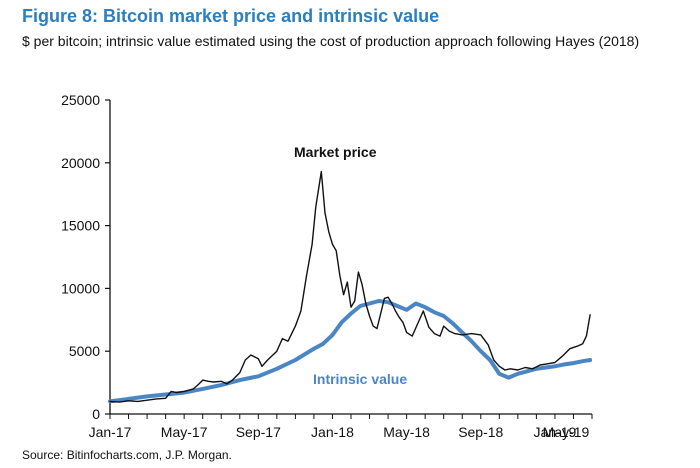 Image resolution: width=700 pixels, height=468 pixels. Describe the element at coordinates (80, 288) in the screenshot. I see `y-tick-label: 10000` at that location.